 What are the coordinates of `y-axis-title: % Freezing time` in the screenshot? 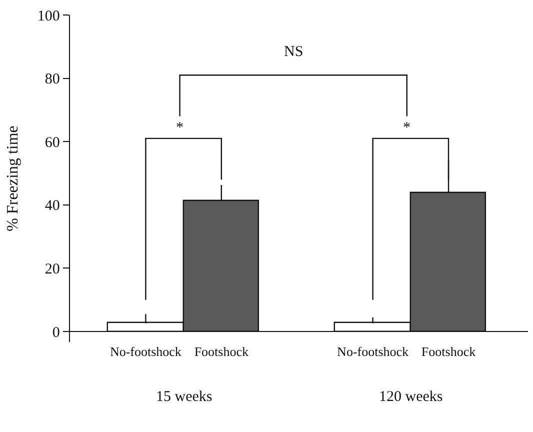 It's located at (13, 179).